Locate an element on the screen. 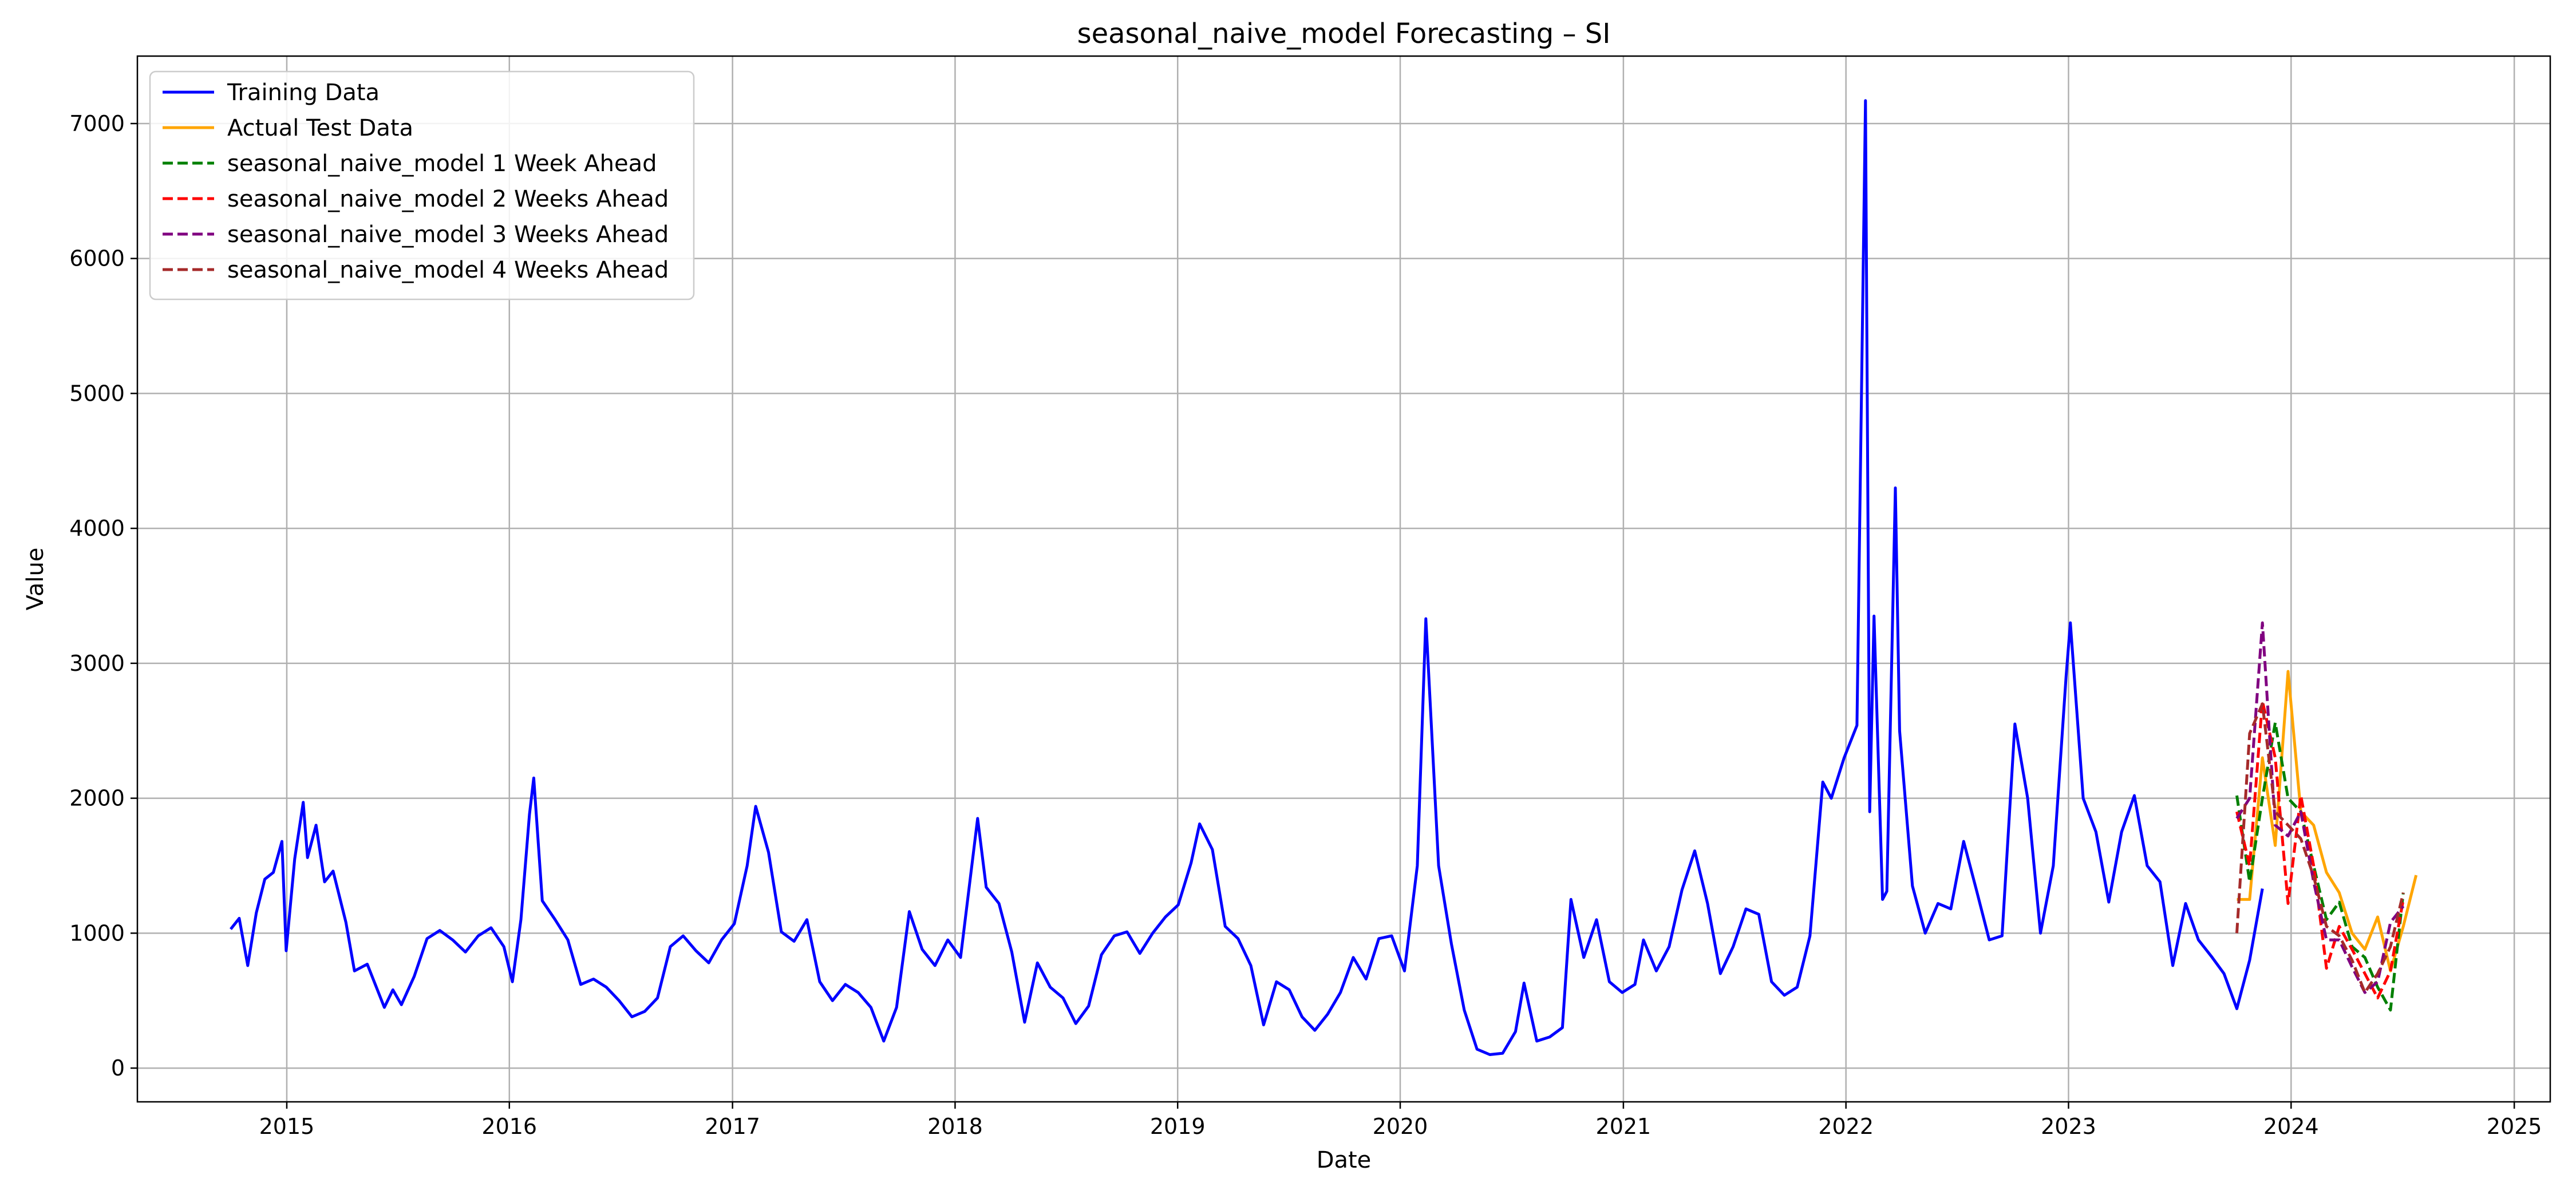  x-tick-label: 2017 is located at coordinates (732, 1126).